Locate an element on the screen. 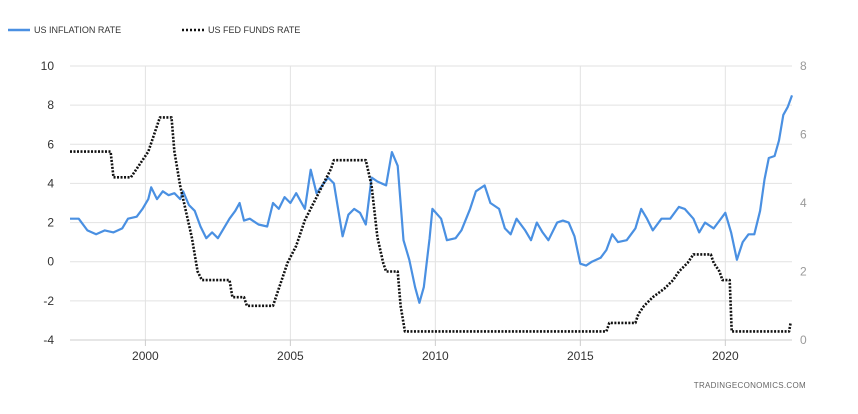 Image resolution: width=858 pixels, height=414 pixels. y-tick-left-label: 2 is located at coordinates (50, 223).